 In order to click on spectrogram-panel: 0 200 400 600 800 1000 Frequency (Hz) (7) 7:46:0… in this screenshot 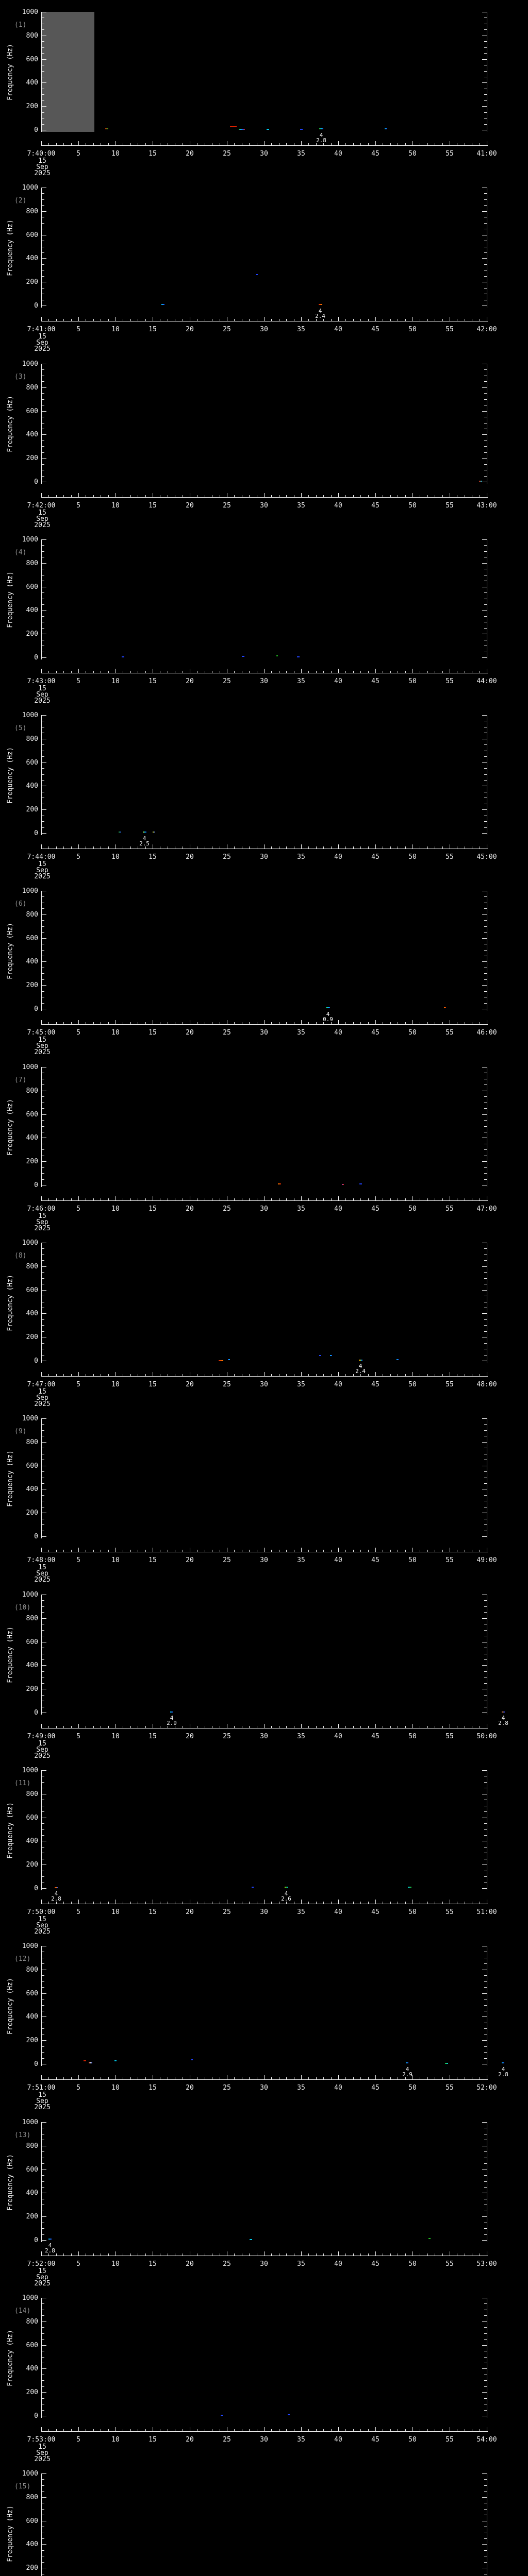, I will do `click(264, 1143)`.